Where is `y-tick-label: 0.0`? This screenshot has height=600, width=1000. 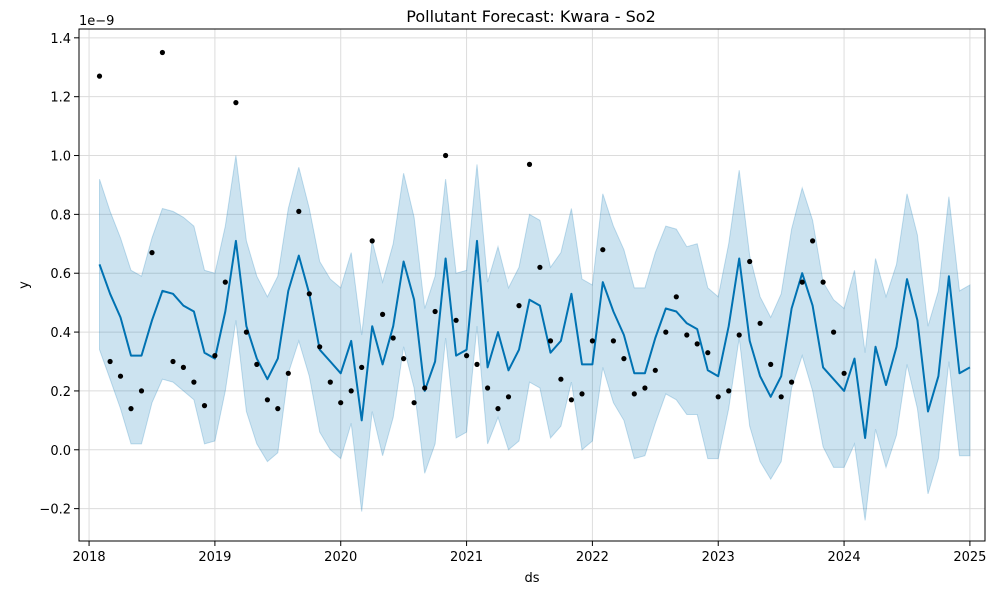
y-tick-label: 0.0 is located at coordinates (60, 451).